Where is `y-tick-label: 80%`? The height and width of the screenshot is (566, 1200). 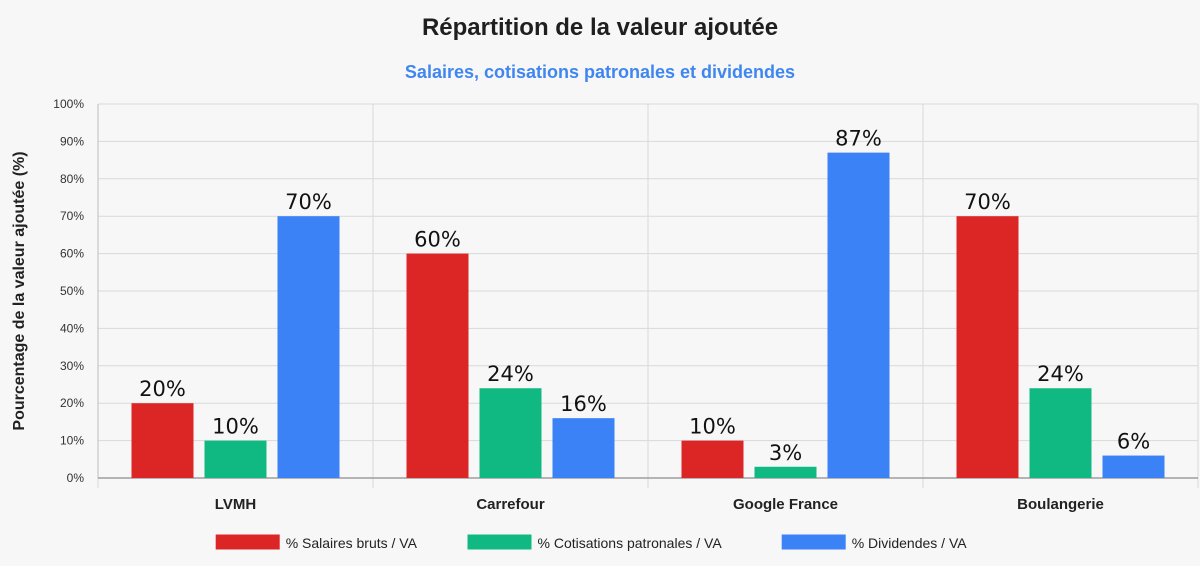
y-tick-label: 80% is located at coordinates (72, 179).